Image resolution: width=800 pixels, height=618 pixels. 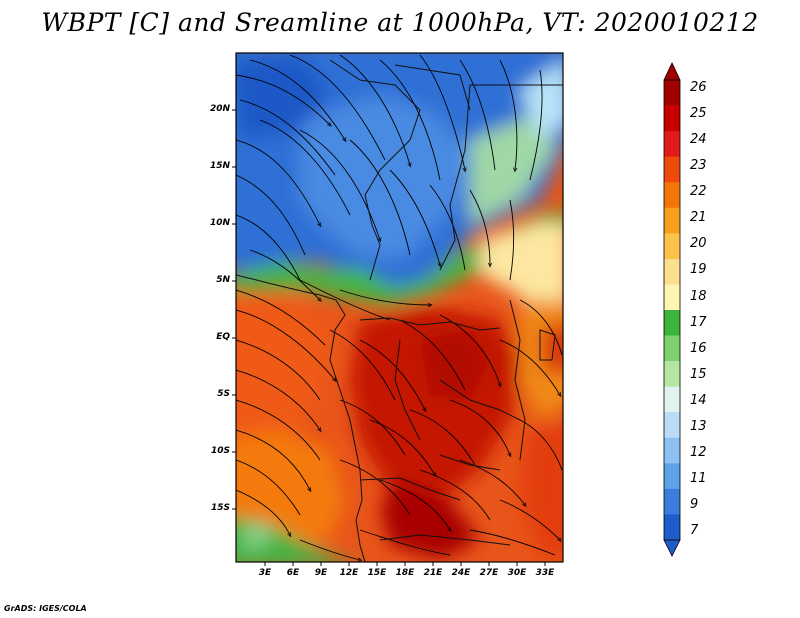 I want to click on lon-label-6e: 6E, so click(x=293, y=573).